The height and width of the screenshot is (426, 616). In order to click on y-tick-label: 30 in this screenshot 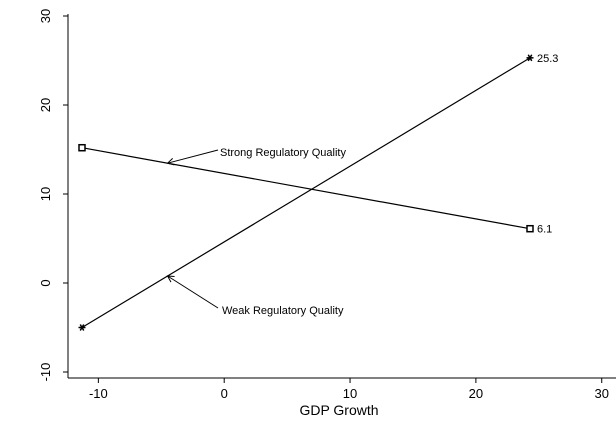, I will do `click(45, 16)`.